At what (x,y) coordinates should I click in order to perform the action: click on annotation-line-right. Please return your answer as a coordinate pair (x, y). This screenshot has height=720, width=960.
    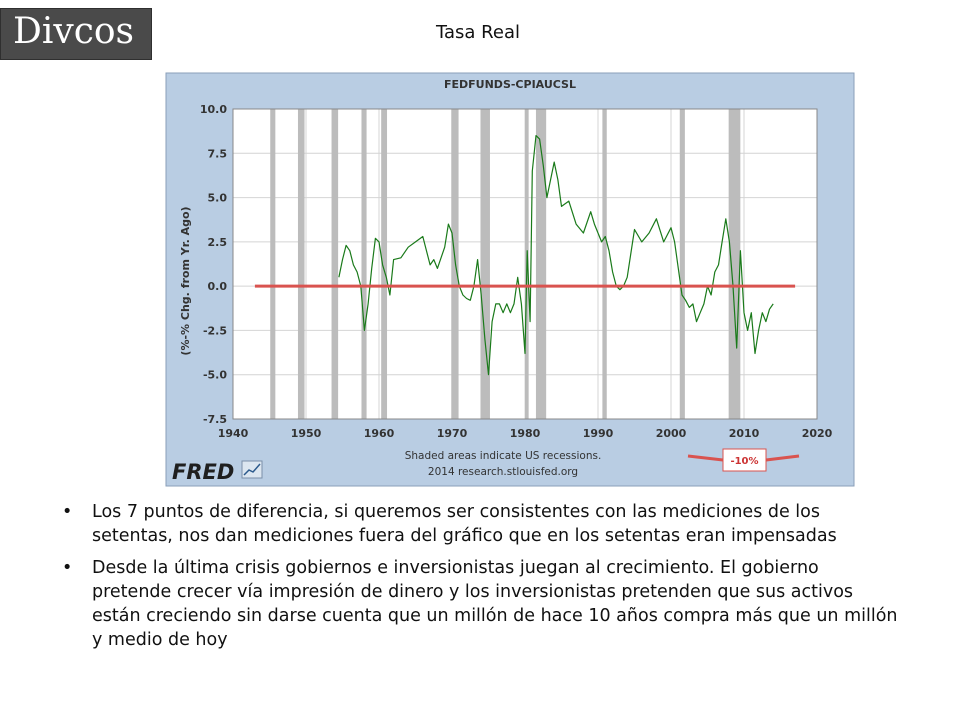
    Looking at the image, I should click on (782, 458).